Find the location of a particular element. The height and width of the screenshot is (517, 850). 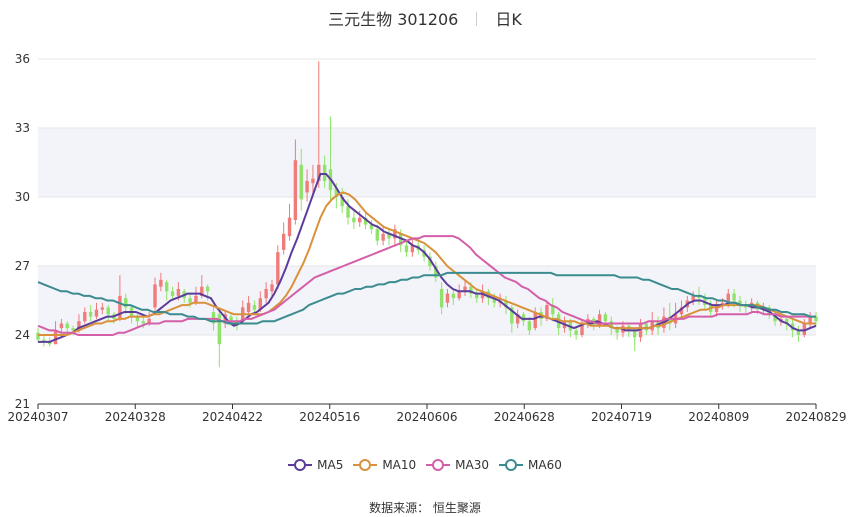

title-separator is located at coordinates (477, 19).